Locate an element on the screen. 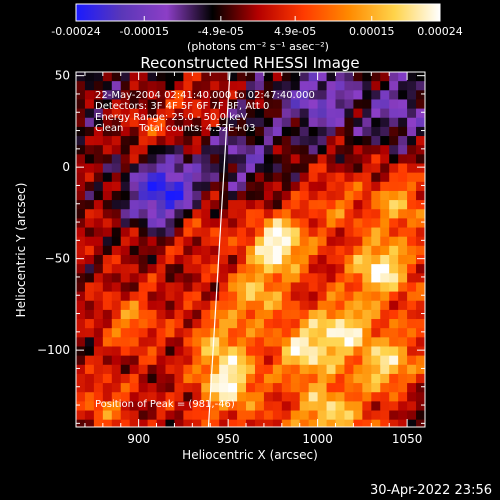 This screenshot has width=500, height=500. render-timestamp: 30-Apr-2022 23:56 is located at coordinates (431, 490).